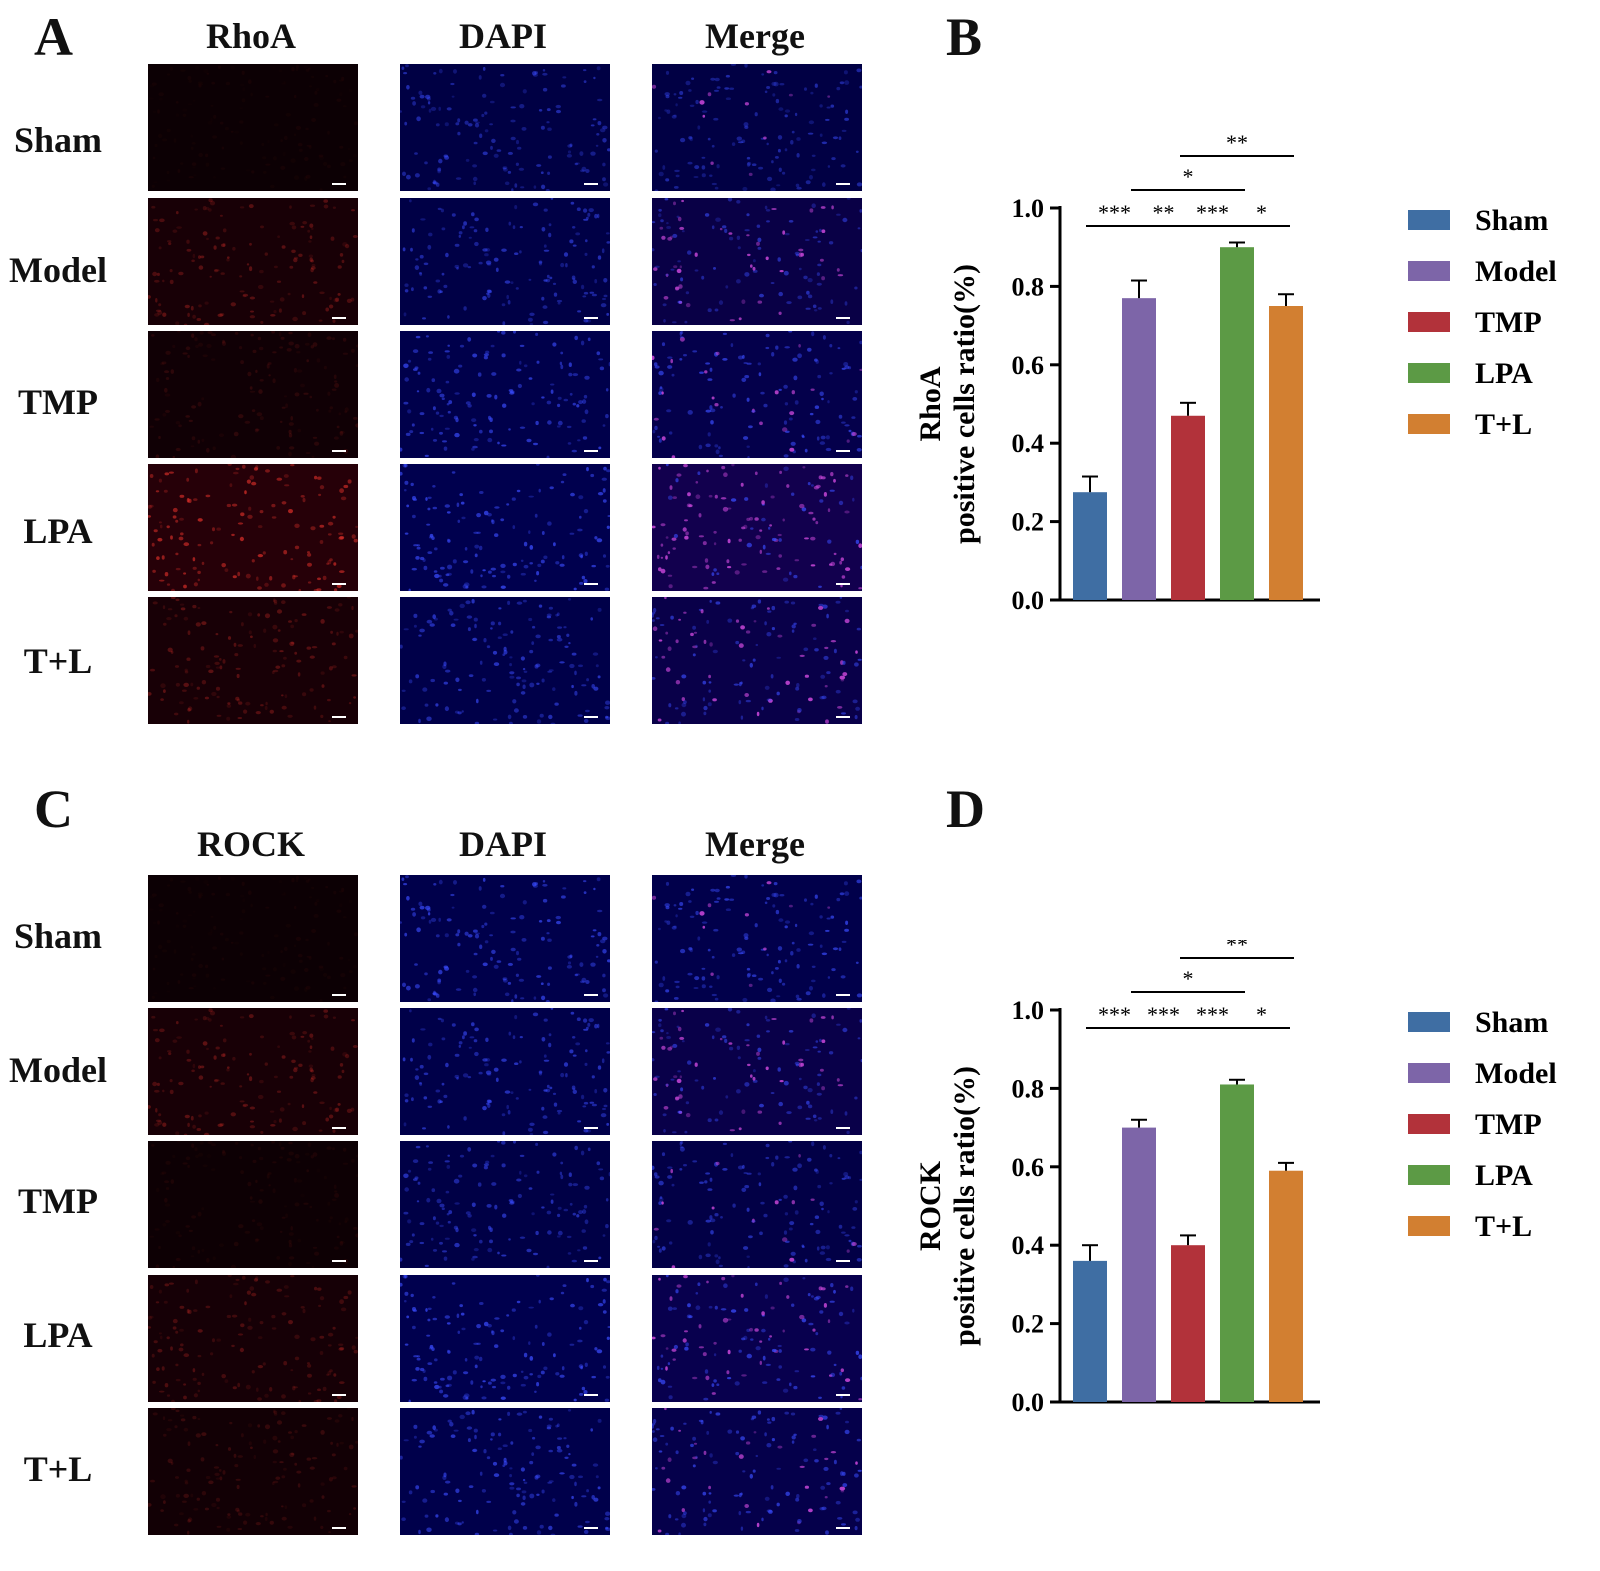 Image resolution: width=1600 pixels, height=1571 pixels. I want to click on row-label-tmp: TMP, so click(58, 402).